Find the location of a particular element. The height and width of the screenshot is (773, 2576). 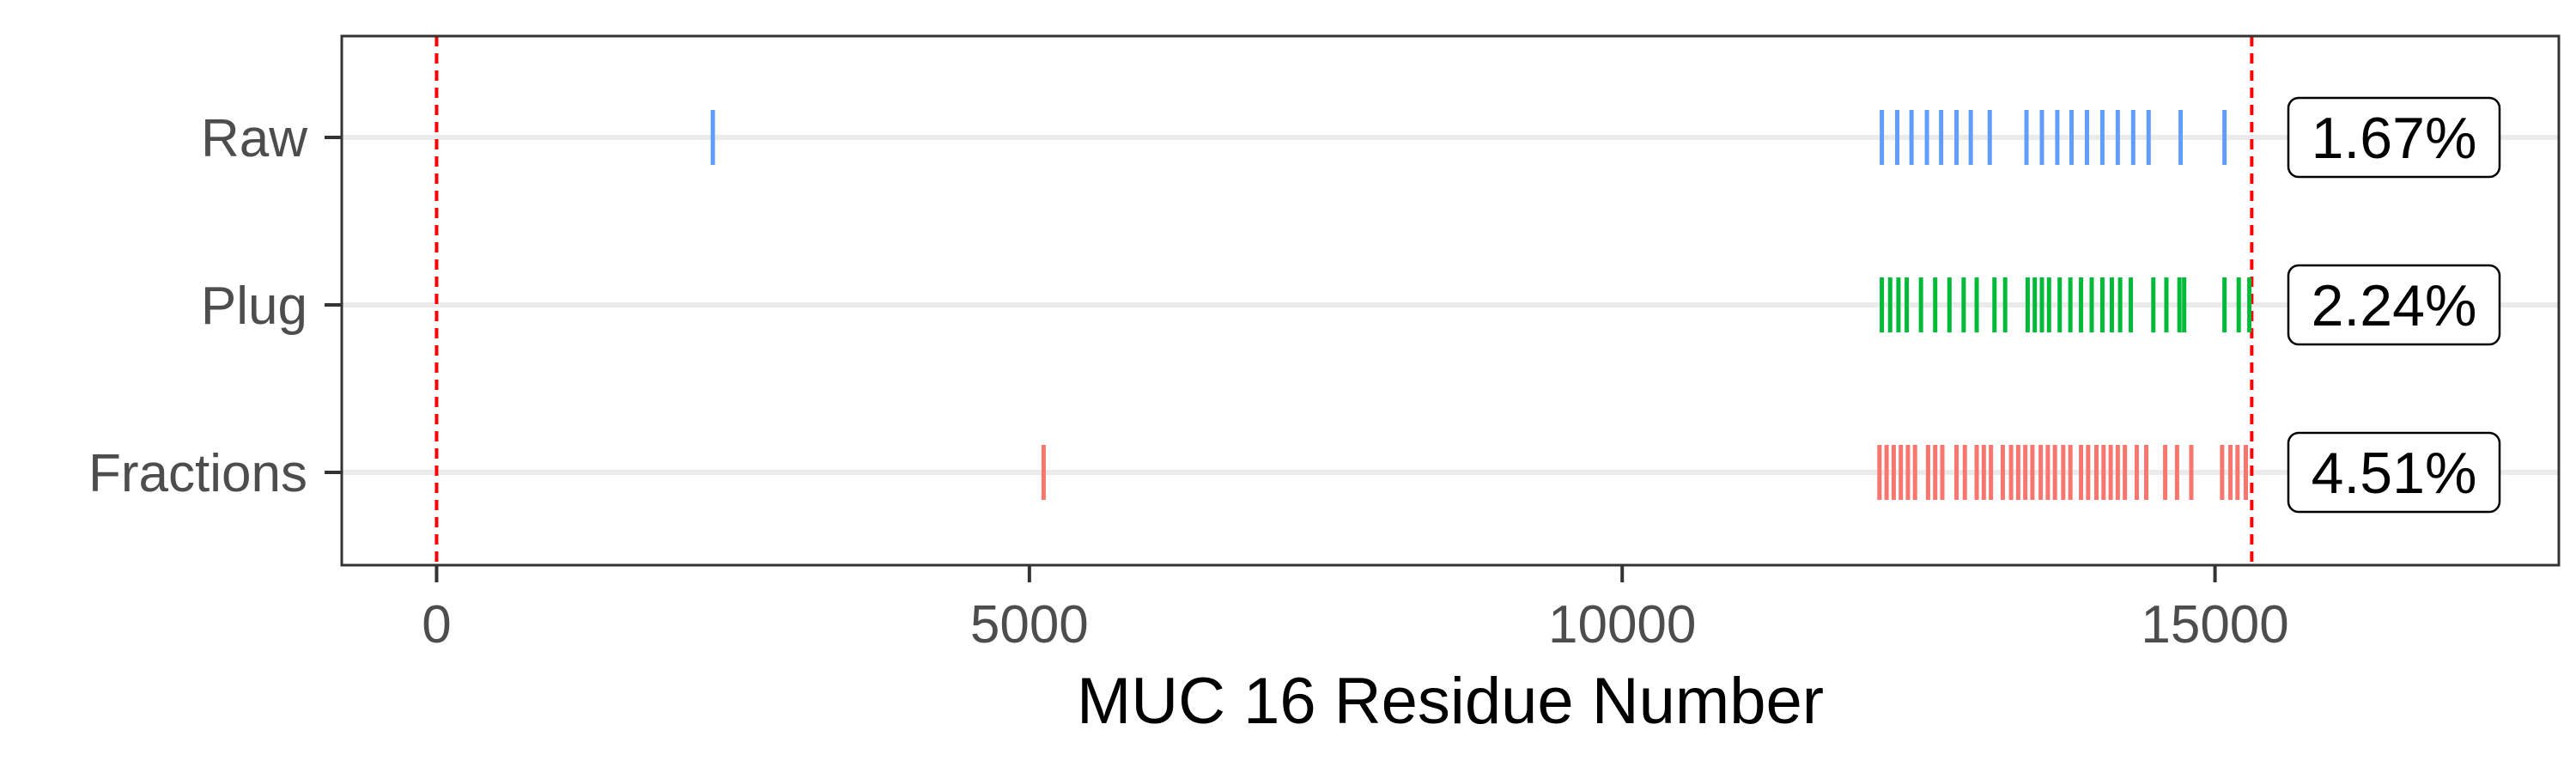

percentage-labels: 1.67% 2.24% 4.51% is located at coordinates (2394, 305).